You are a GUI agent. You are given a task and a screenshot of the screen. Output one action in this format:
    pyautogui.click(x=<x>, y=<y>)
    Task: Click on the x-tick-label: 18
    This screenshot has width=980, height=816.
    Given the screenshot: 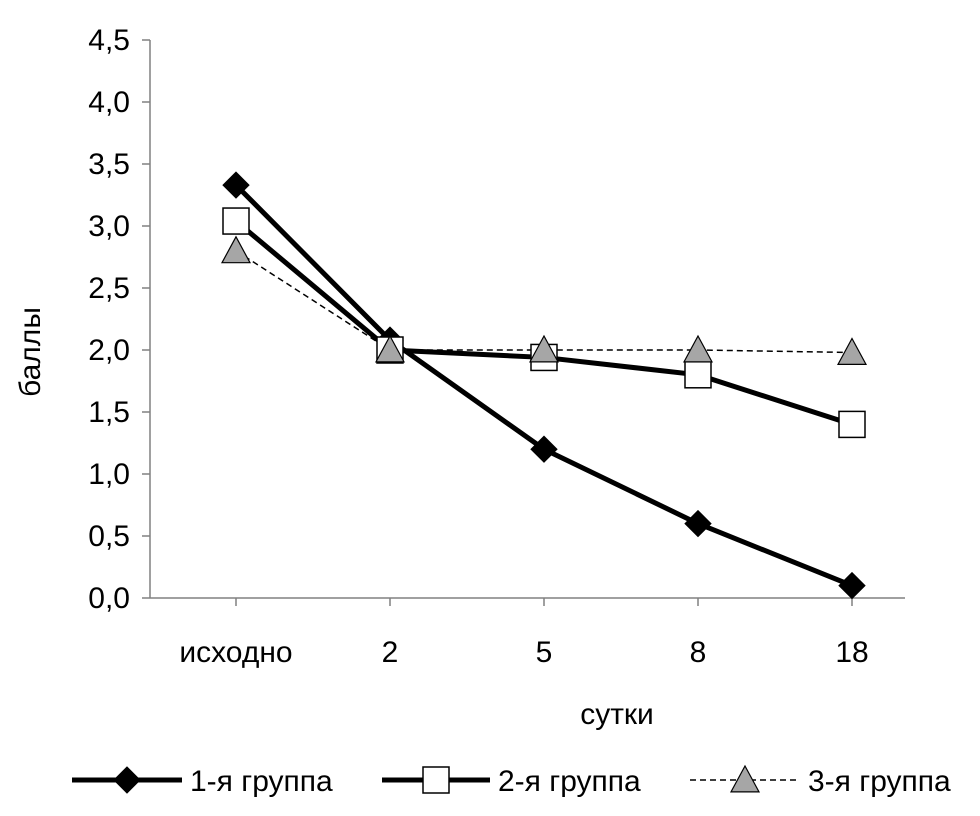 What is the action you would take?
    pyautogui.click(x=851, y=652)
    